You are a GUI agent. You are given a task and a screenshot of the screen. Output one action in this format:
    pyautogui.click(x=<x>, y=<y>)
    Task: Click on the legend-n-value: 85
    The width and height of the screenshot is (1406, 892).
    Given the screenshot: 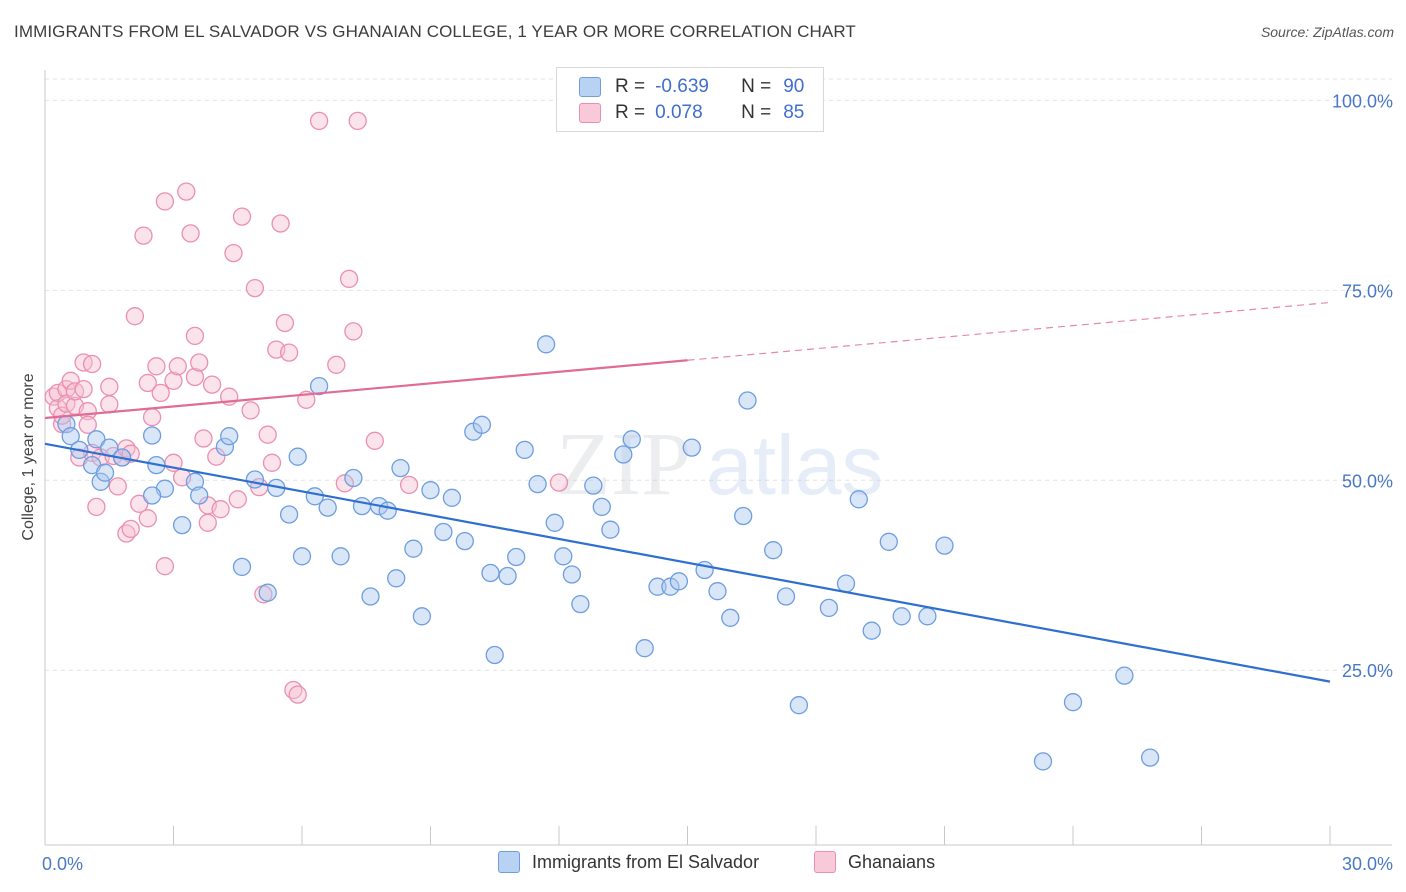 What is the action you would take?
    pyautogui.click(x=794, y=112)
    